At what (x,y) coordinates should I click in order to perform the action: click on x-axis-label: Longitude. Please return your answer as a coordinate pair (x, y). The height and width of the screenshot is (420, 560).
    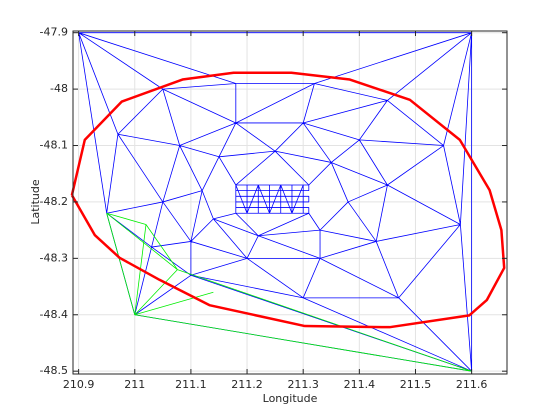
    Looking at the image, I should click on (290, 398).